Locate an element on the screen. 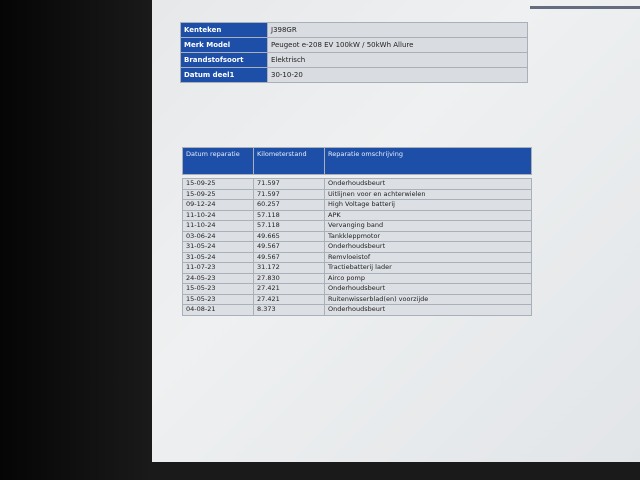 The height and width of the screenshot is (480, 640). repair-date: 11-07-23 is located at coordinates (218, 268).